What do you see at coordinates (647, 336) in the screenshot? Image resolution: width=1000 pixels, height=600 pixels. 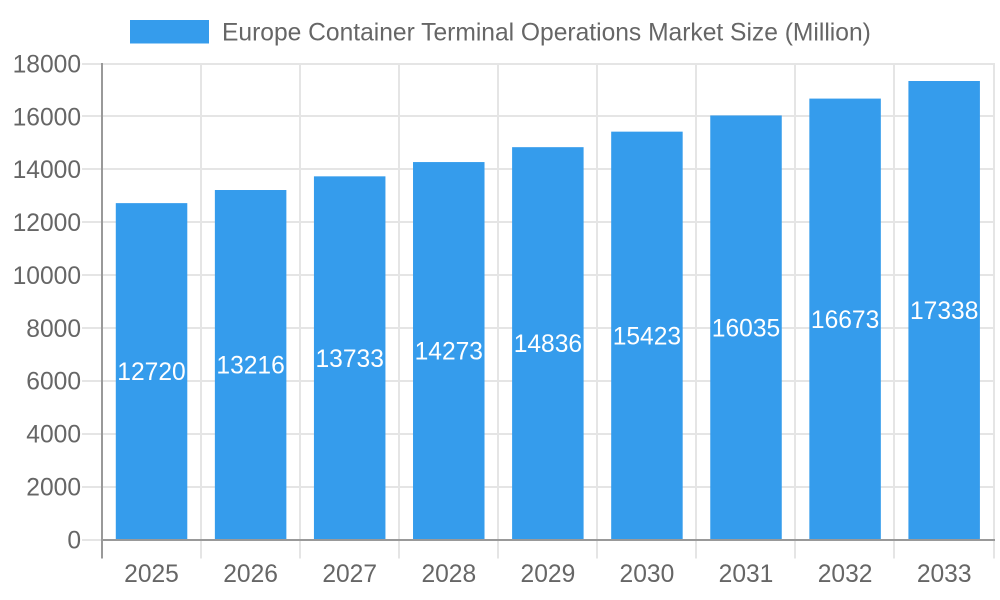 I see `svg-text: 15423` at bounding box center [647, 336].